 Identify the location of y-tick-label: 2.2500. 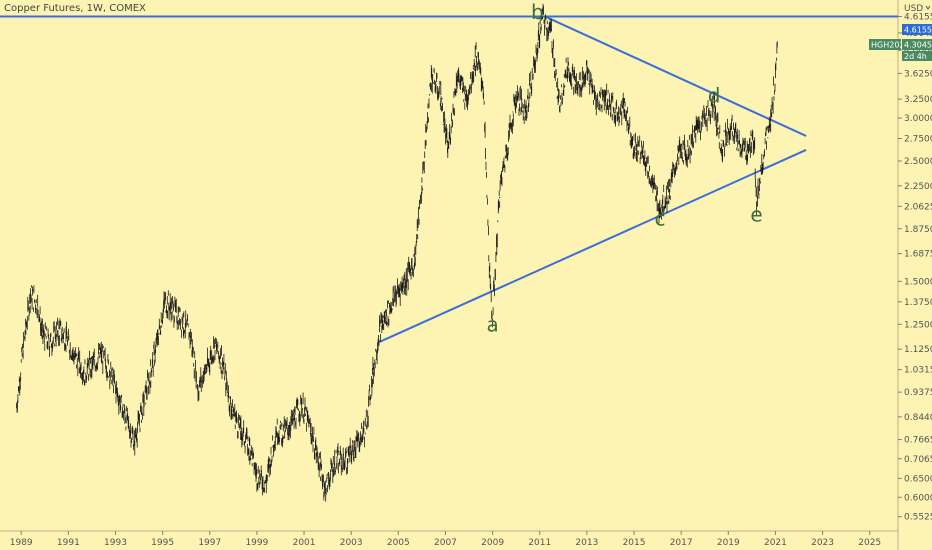
(918, 187).